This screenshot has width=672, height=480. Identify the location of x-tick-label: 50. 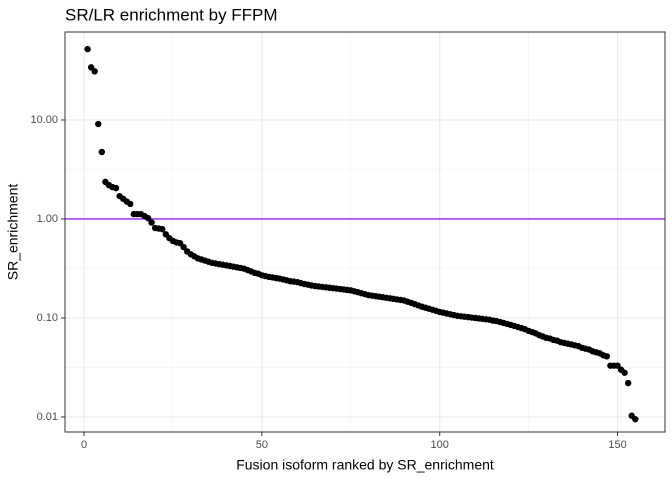
(262, 445).